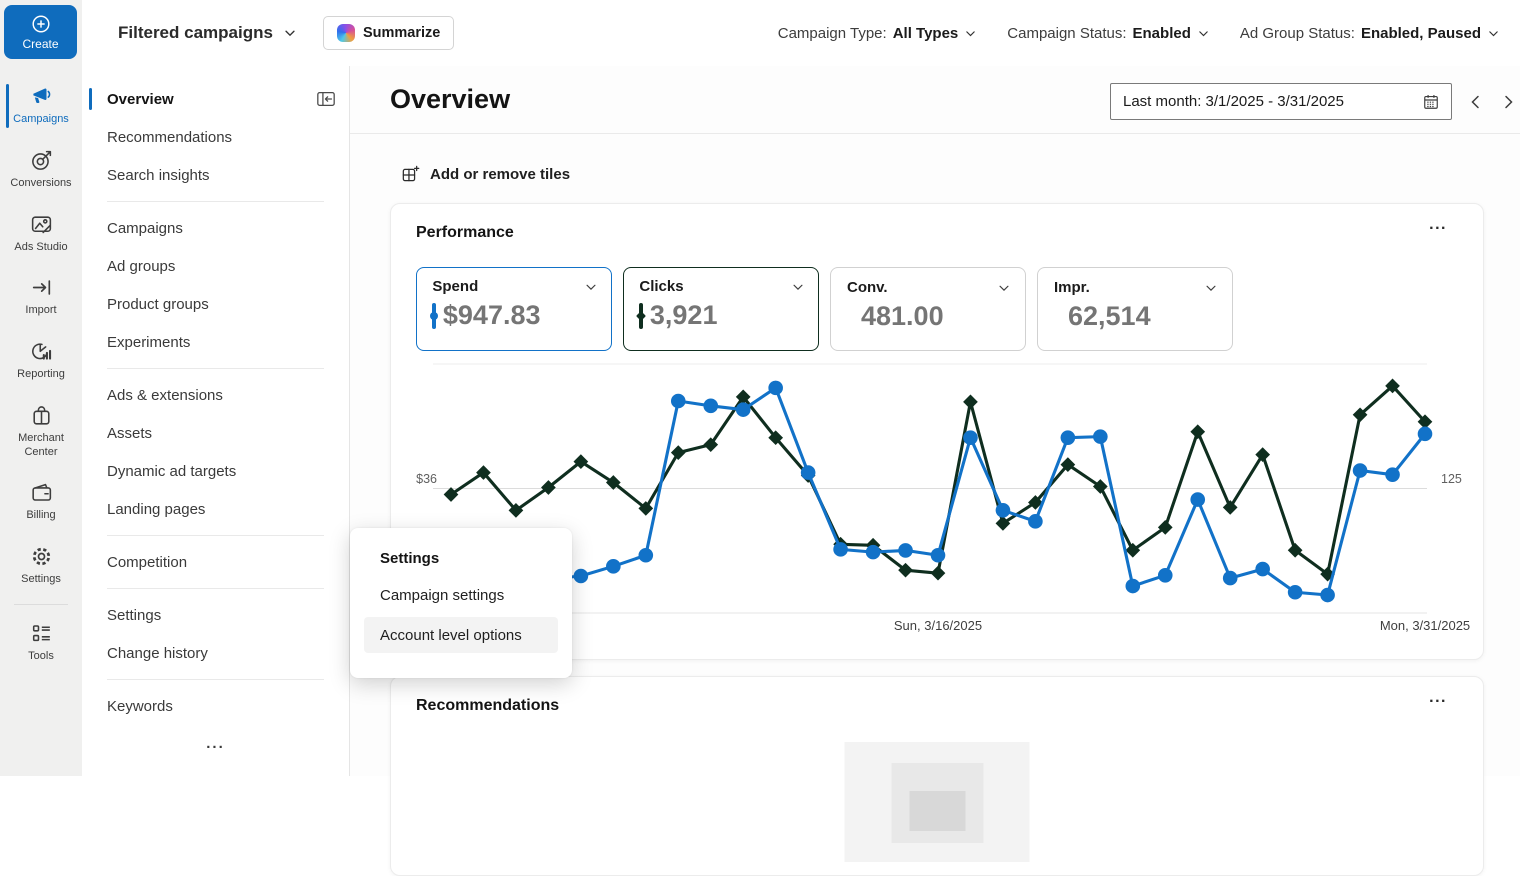  I want to click on filter-value: All Types, so click(926, 33).